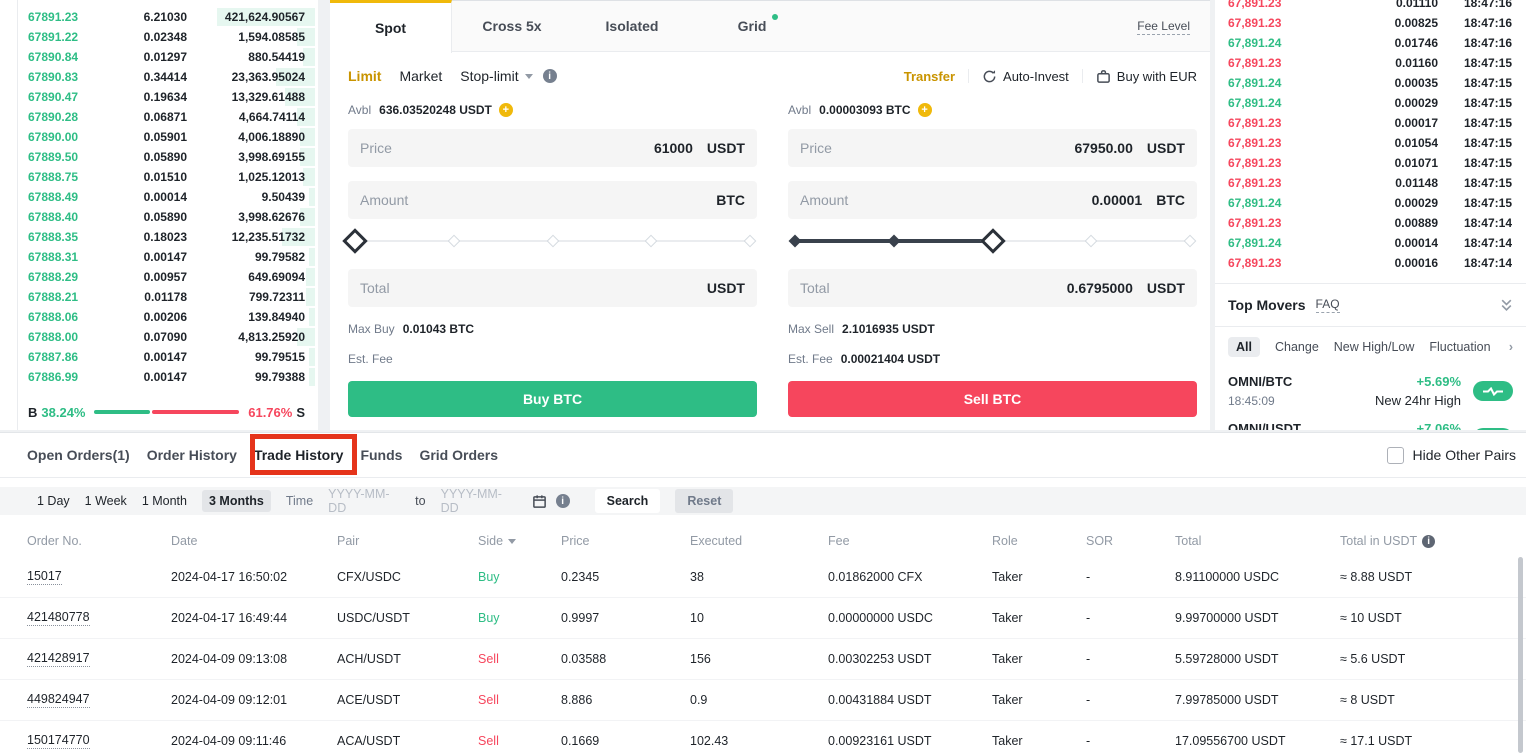  Describe the element at coordinates (166, 17) in the screenshot. I see `order-book-row: 67891.23 6.21030 421,624.90567` at that location.